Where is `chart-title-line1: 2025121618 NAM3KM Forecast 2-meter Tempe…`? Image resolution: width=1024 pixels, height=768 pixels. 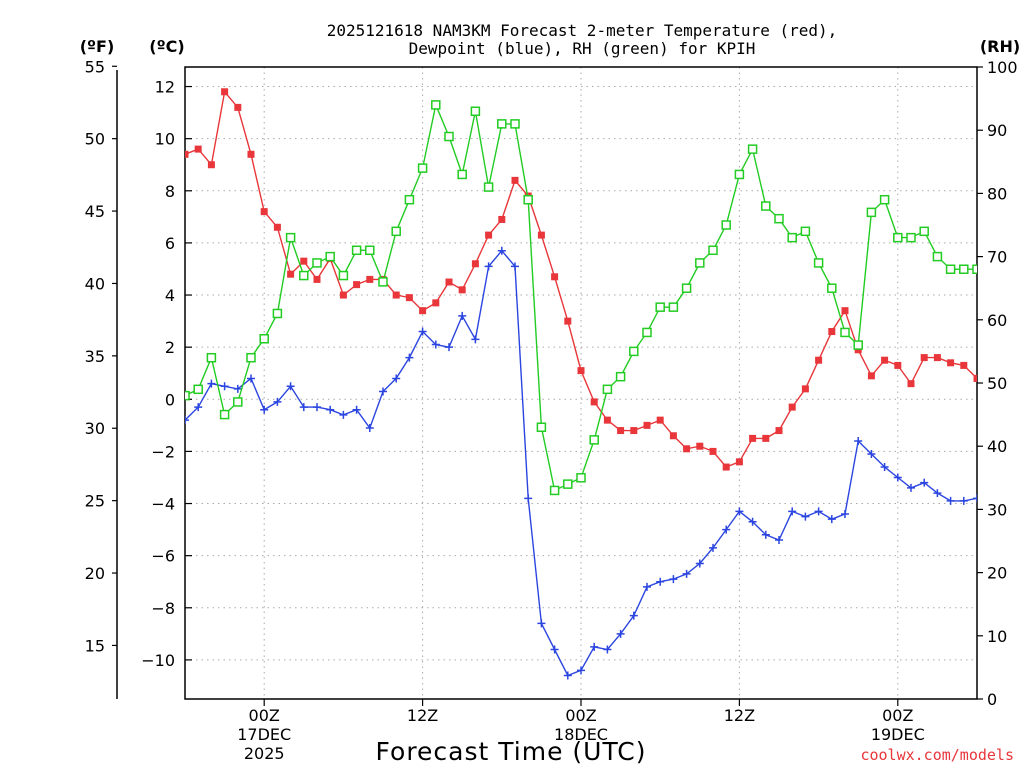
chart-title-line1: 2025121618 NAM3KM Forecast 2-meter Tempe… is located at coordinates (582, 30).